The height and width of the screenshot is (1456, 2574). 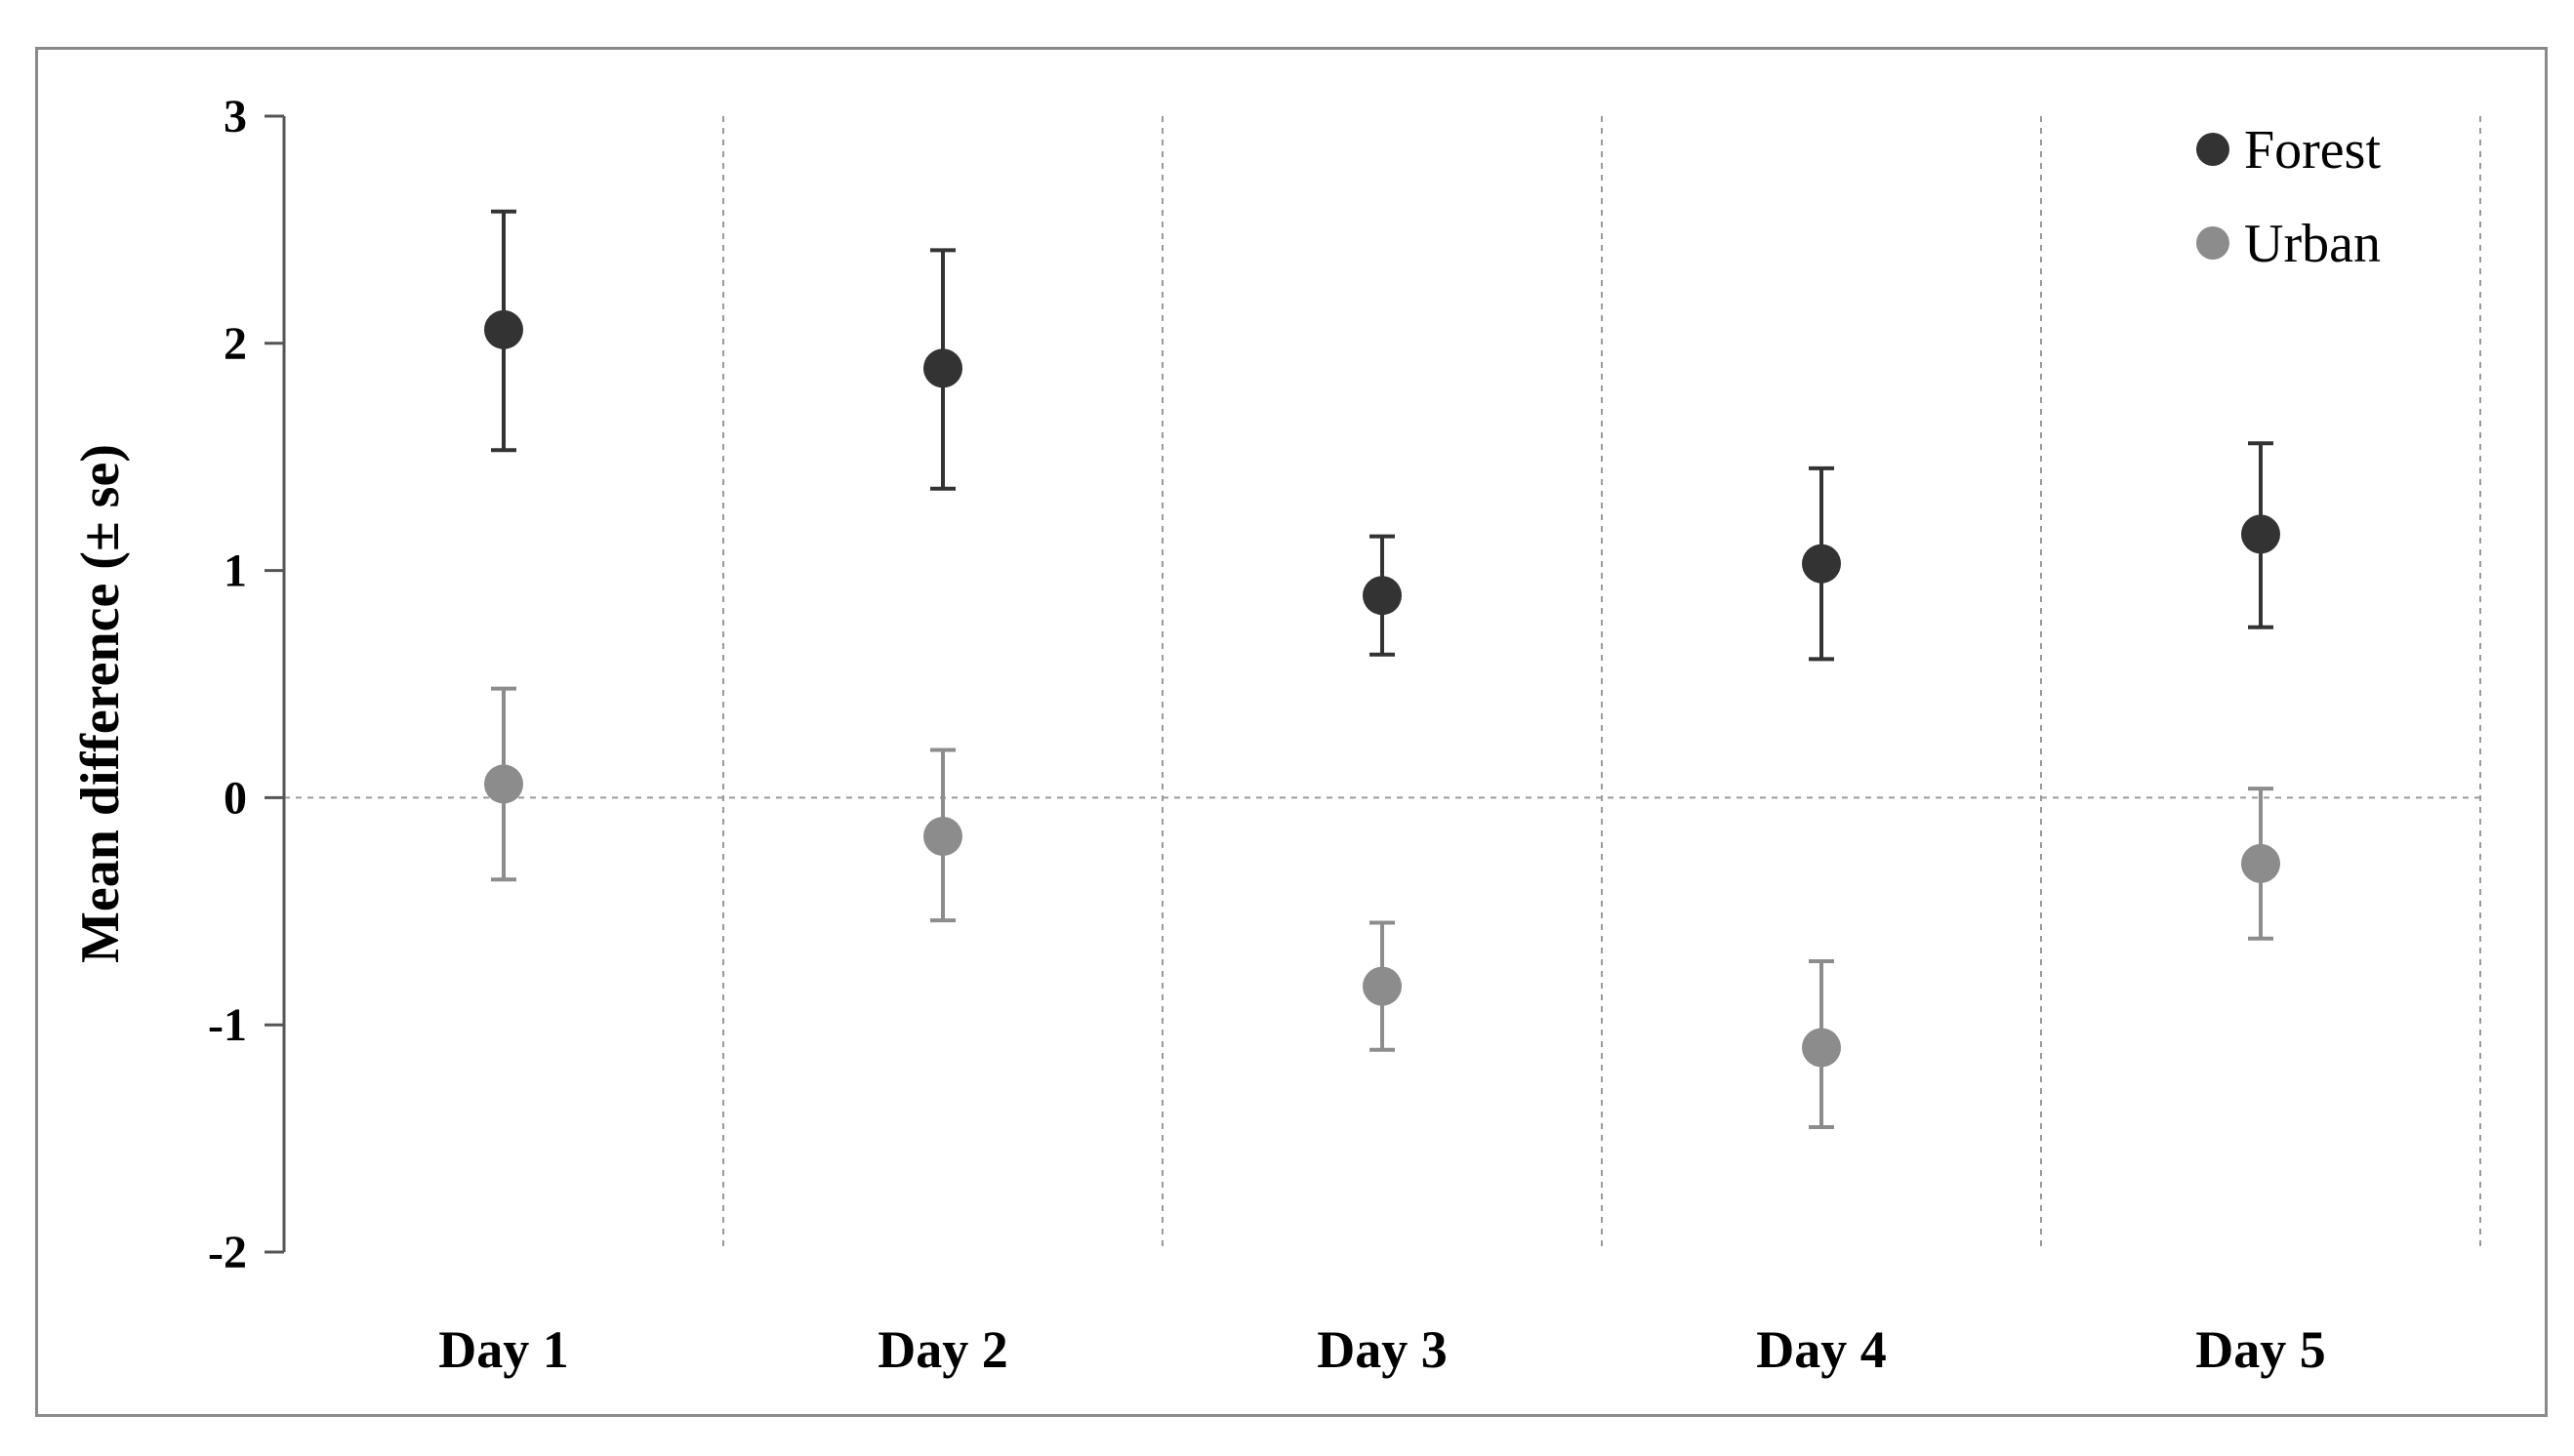 I want to click on y-tick-label: 3, so click(x=235, y=116).